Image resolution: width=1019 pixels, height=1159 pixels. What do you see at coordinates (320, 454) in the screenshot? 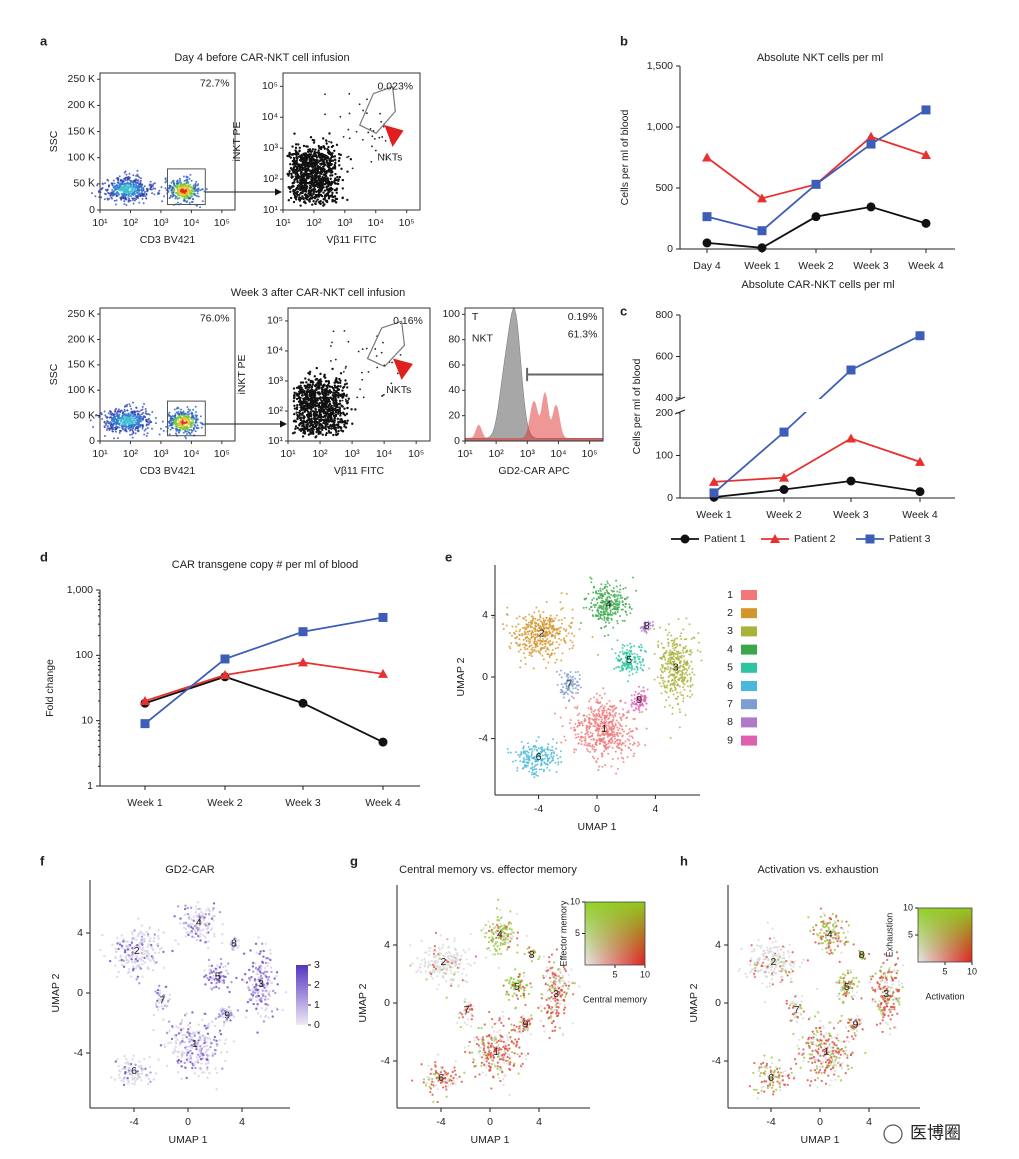
I see `x-tick-label: 10²` at bounding box center [320, 454].